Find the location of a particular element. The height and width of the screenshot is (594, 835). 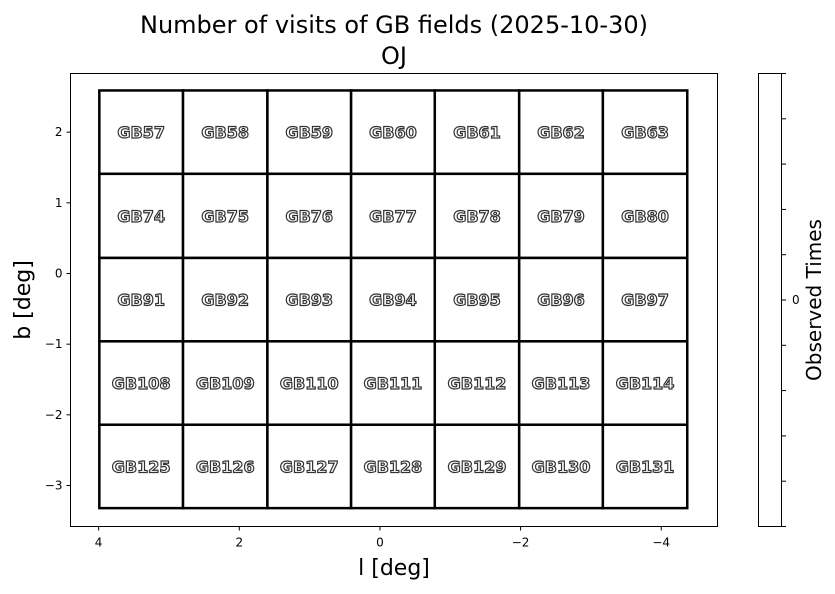

field-label: GB125 is located at coordinates (141, 466).